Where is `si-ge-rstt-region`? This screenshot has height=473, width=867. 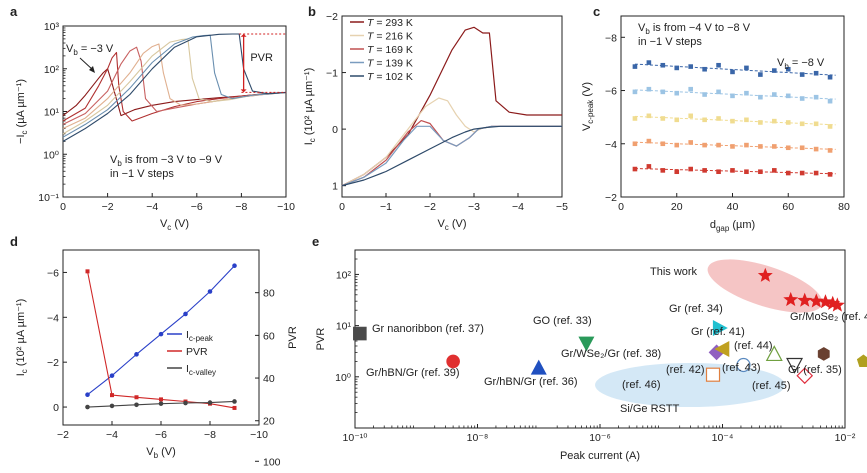 si-ge-rstt-region is located at coordinates (690, 385).